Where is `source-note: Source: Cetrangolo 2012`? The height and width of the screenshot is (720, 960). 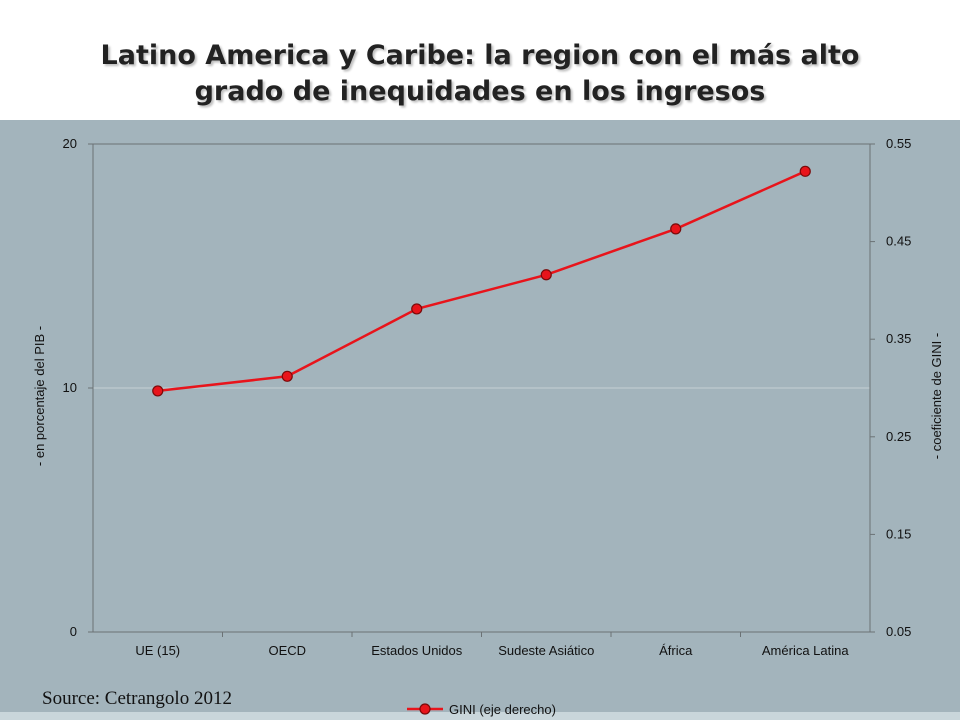
source-note: Source: Cetrangolo 2012 is located at coordinates (137, 698).